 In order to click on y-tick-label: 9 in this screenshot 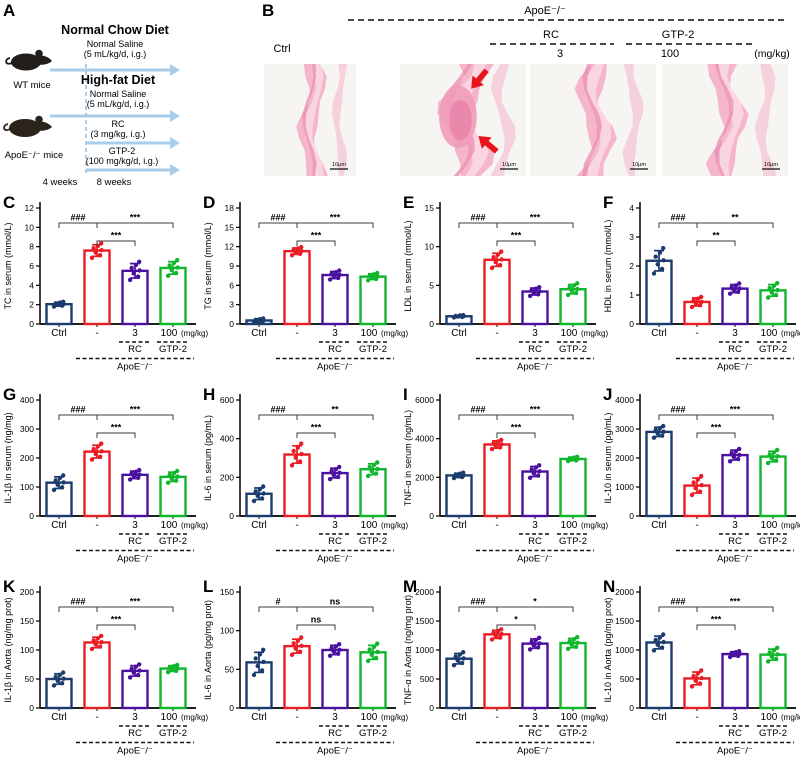, I will do `click(231, 266)`.